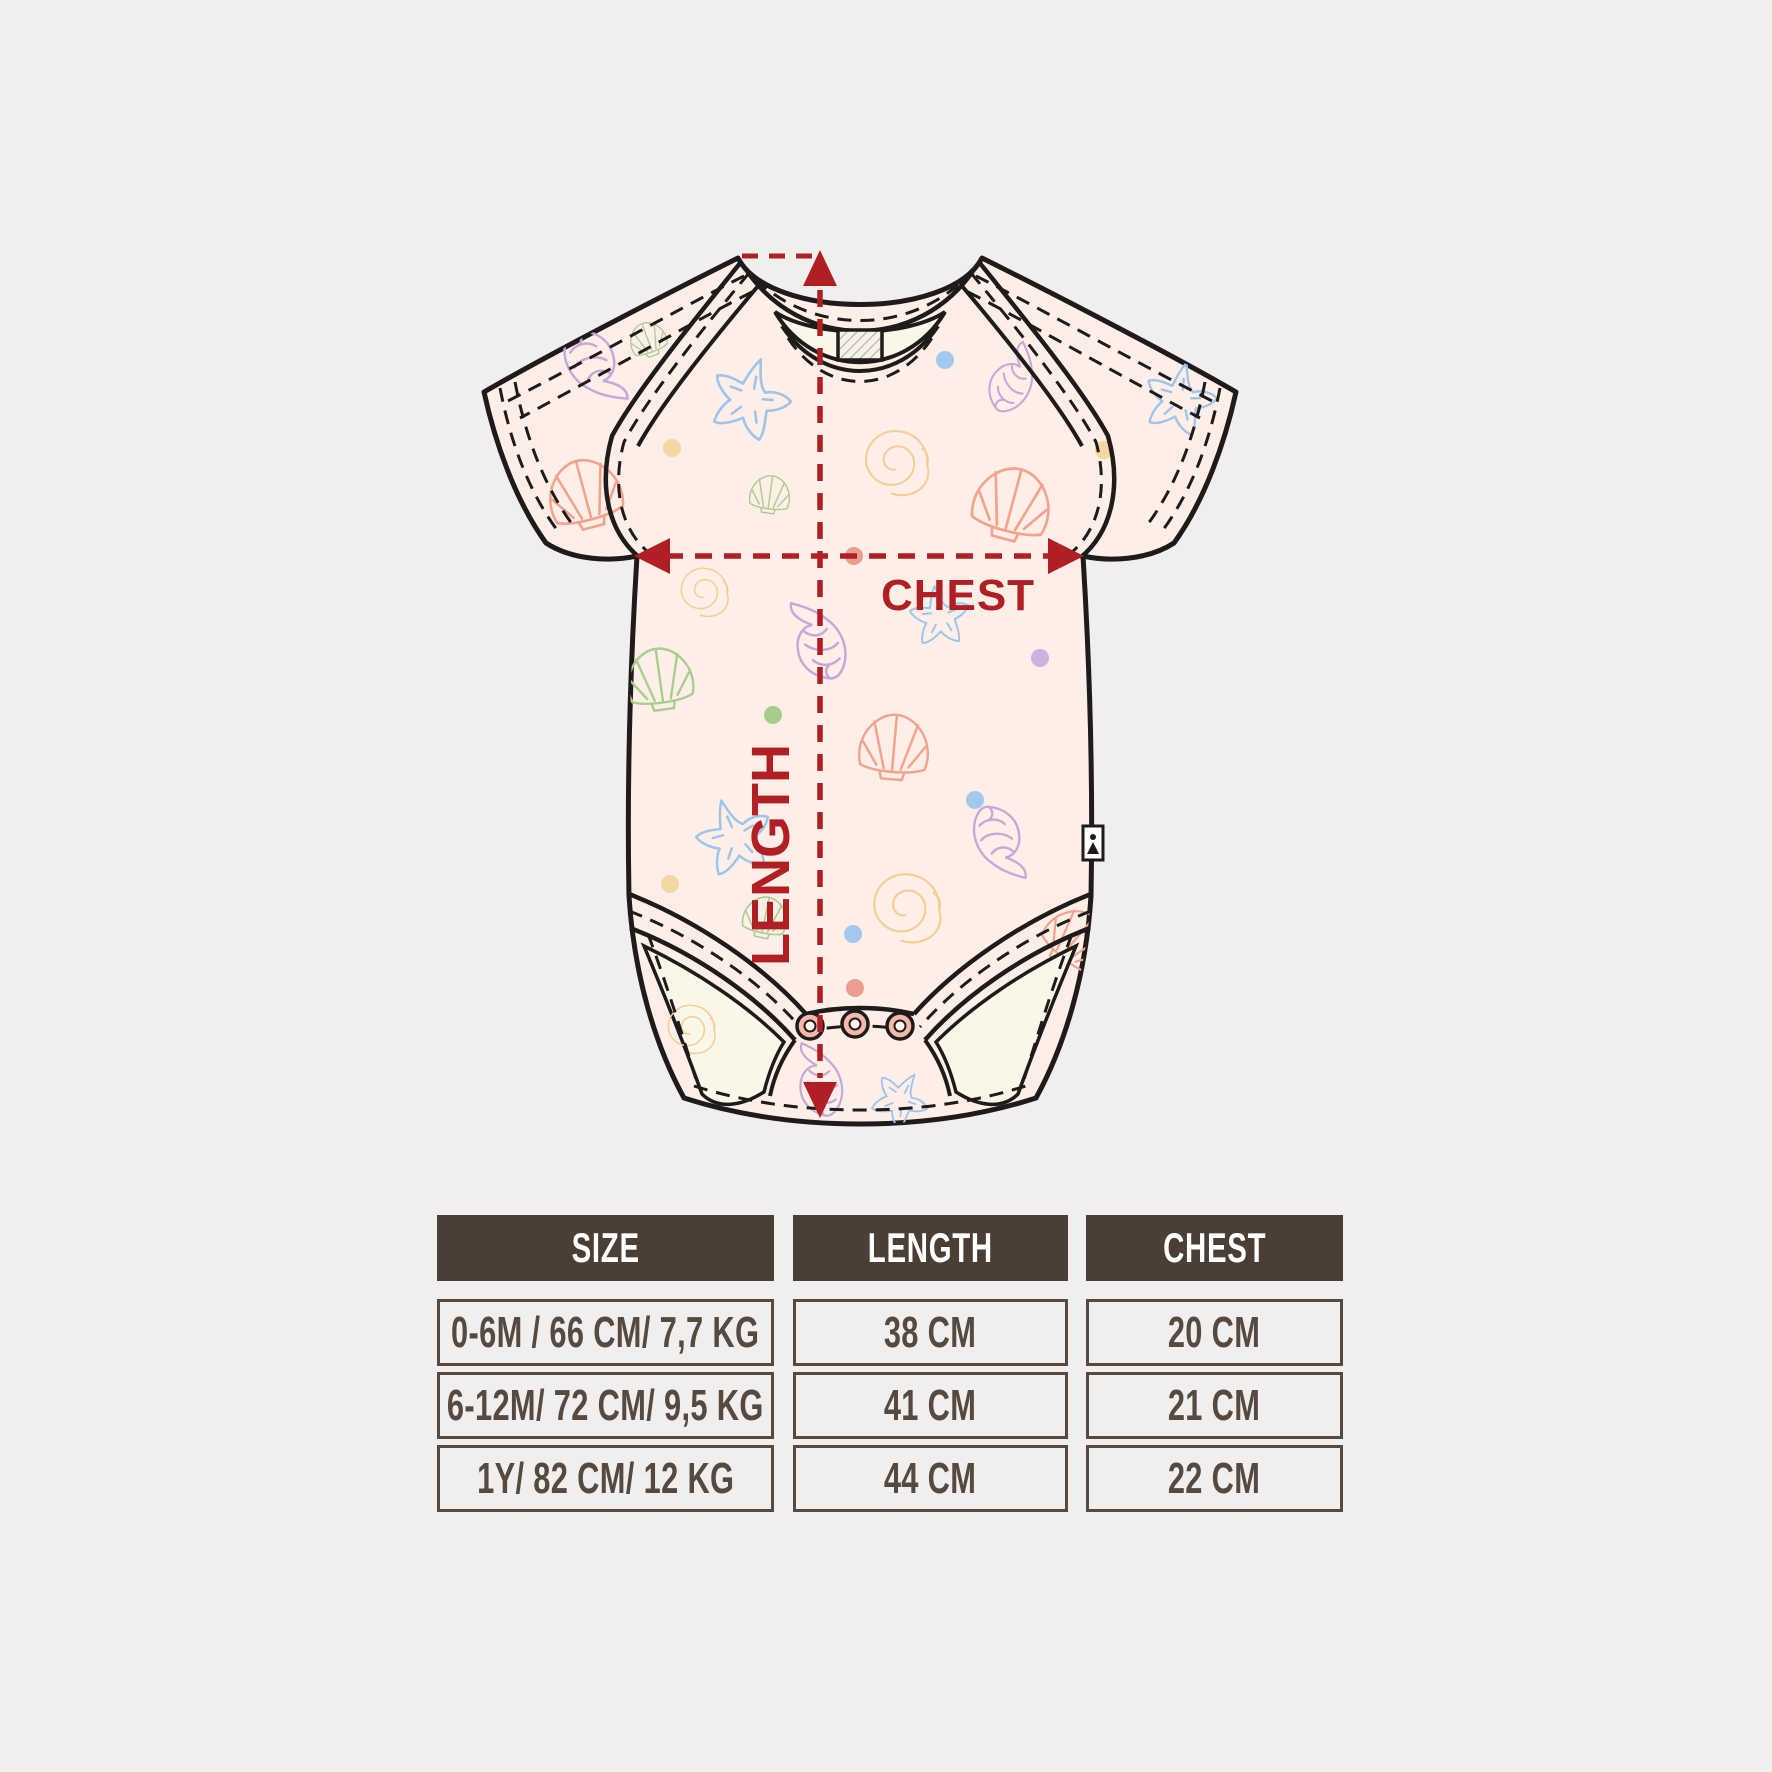  Describe the element at coordinates (1214, 1332) in the screenshot. I see `cell-chest-0: 20 CM` at that location.